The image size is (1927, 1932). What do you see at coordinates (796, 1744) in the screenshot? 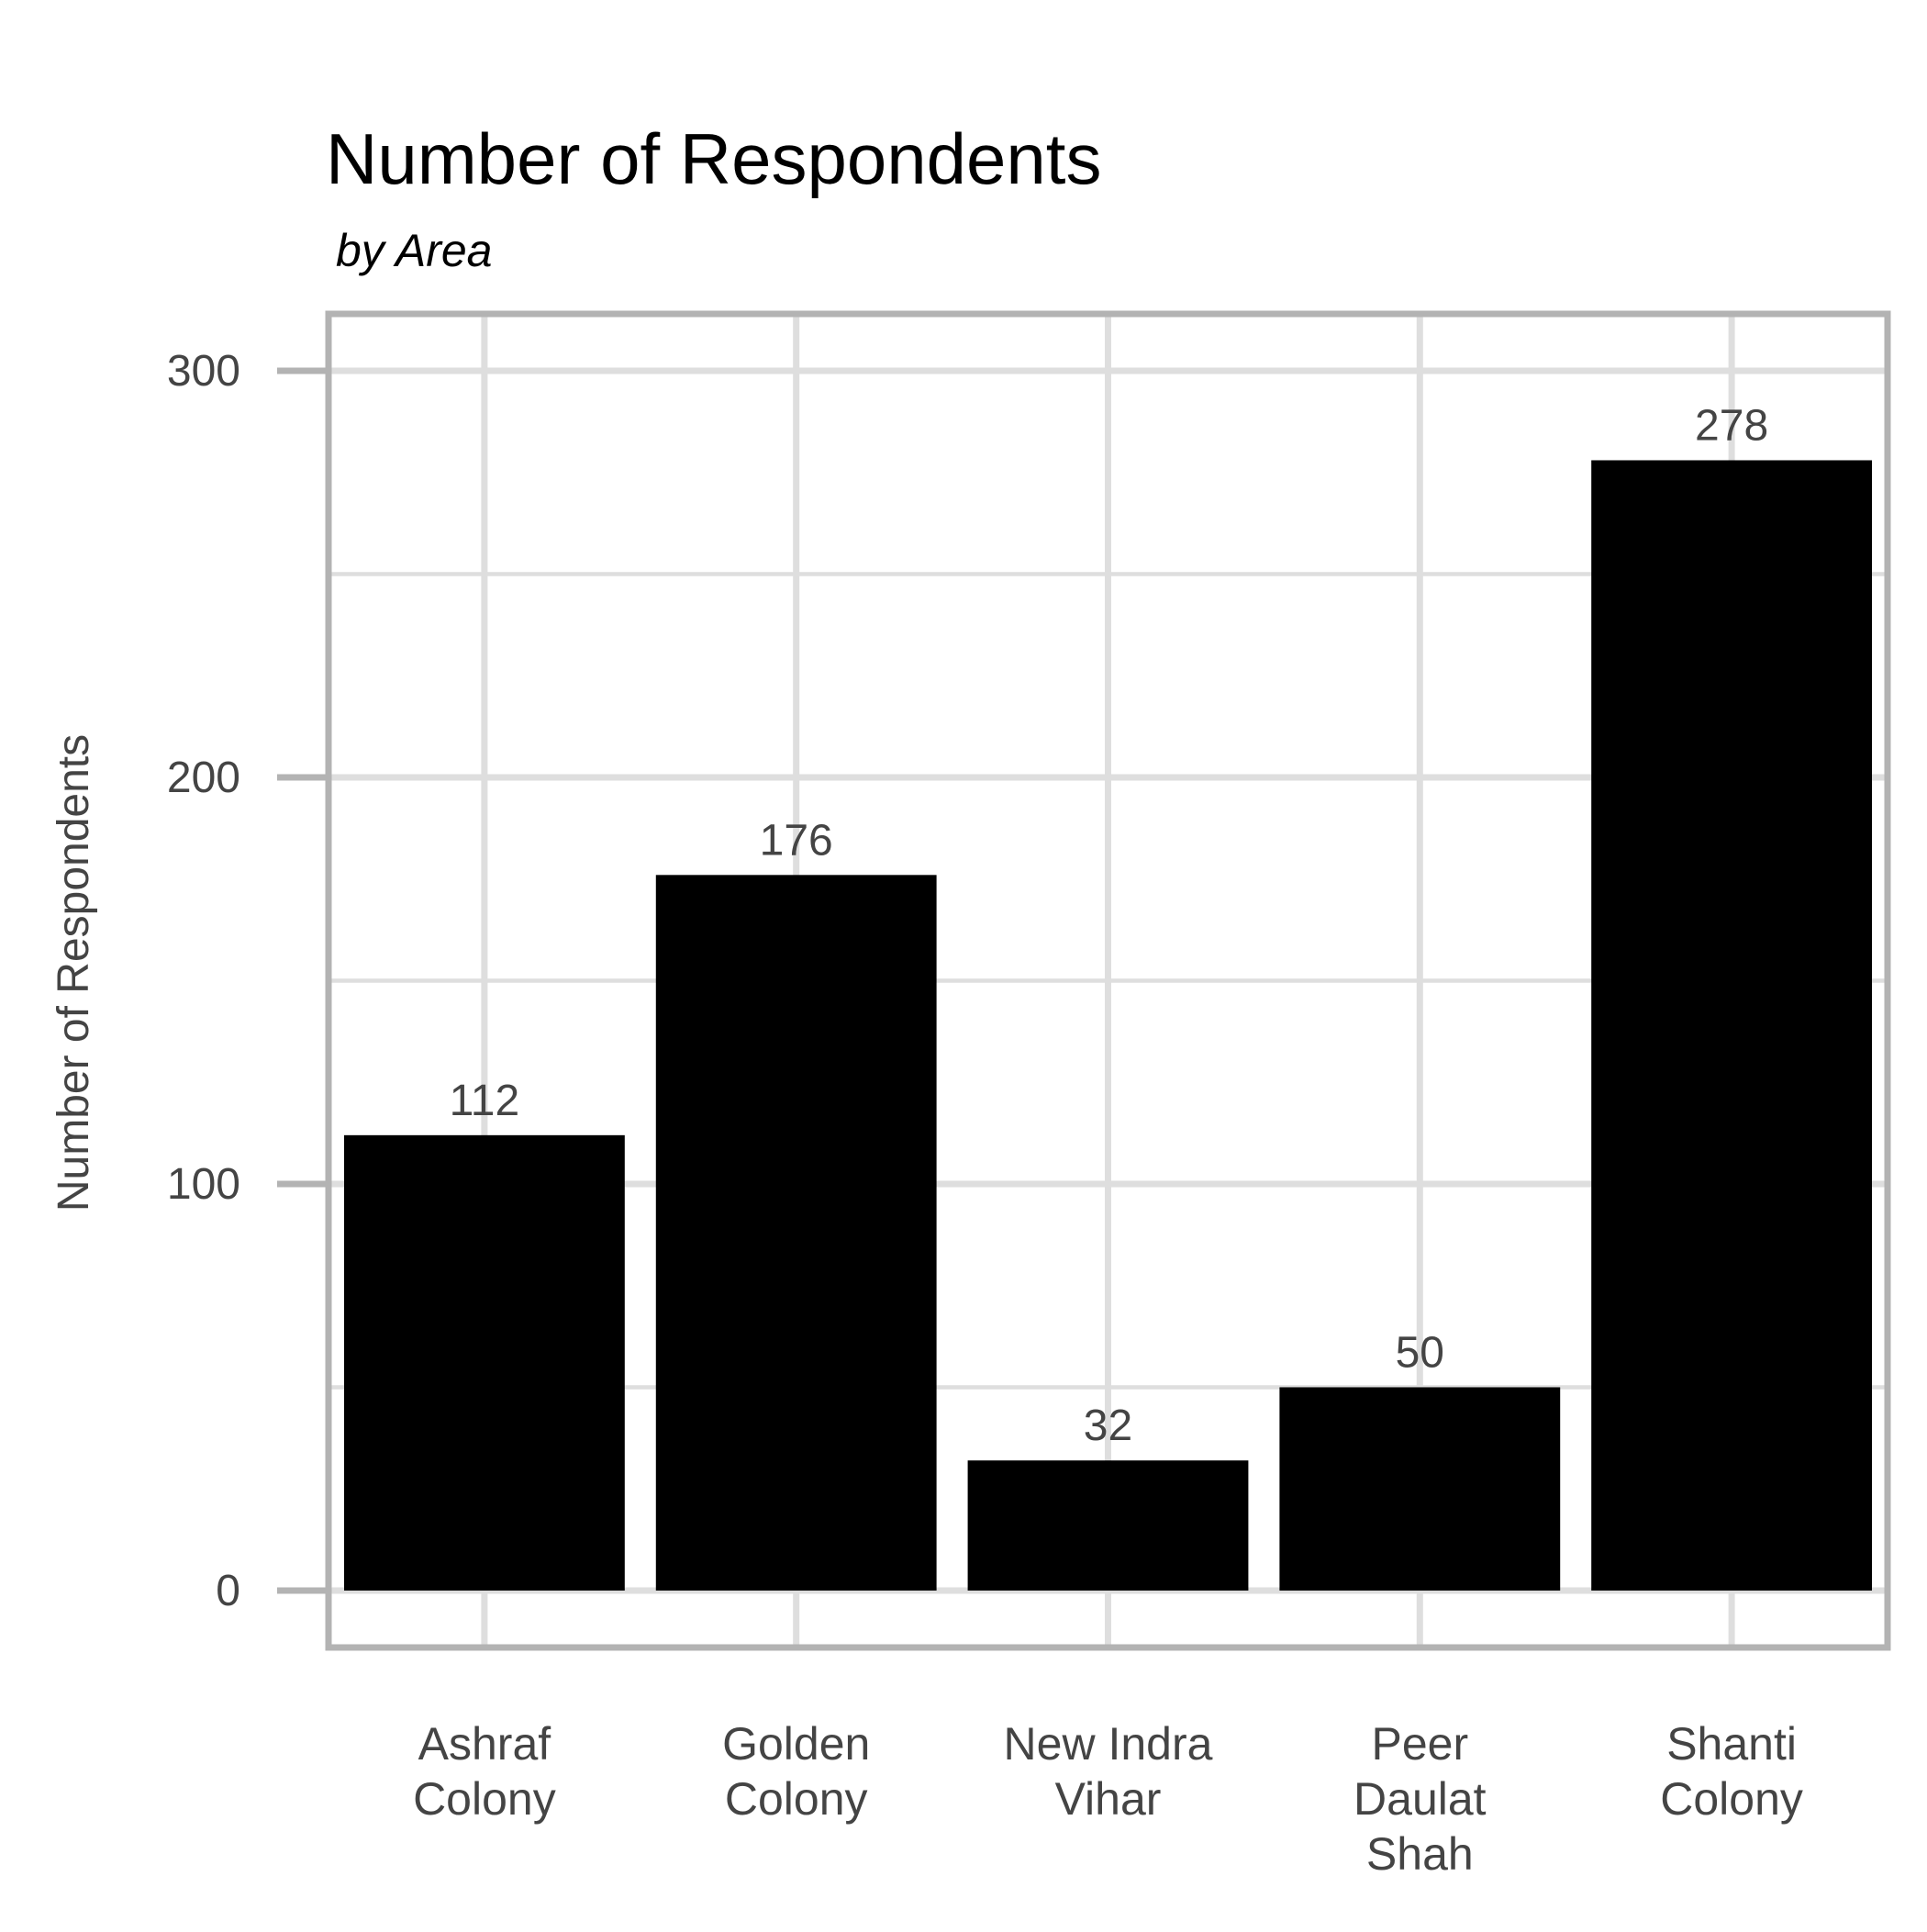
I see `x-tick-label-line: Golden` at bounding box center [796, 1744].